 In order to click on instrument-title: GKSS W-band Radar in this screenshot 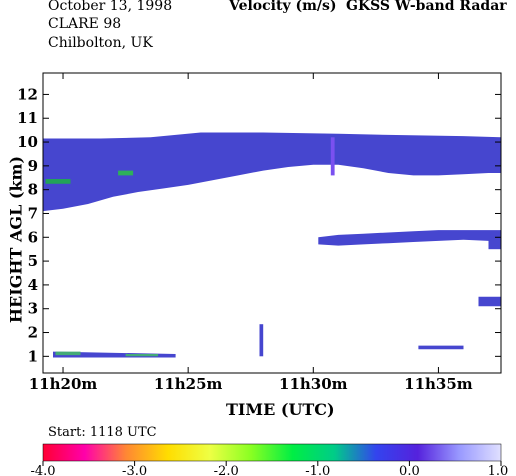, I will do `click(426, 7)`.